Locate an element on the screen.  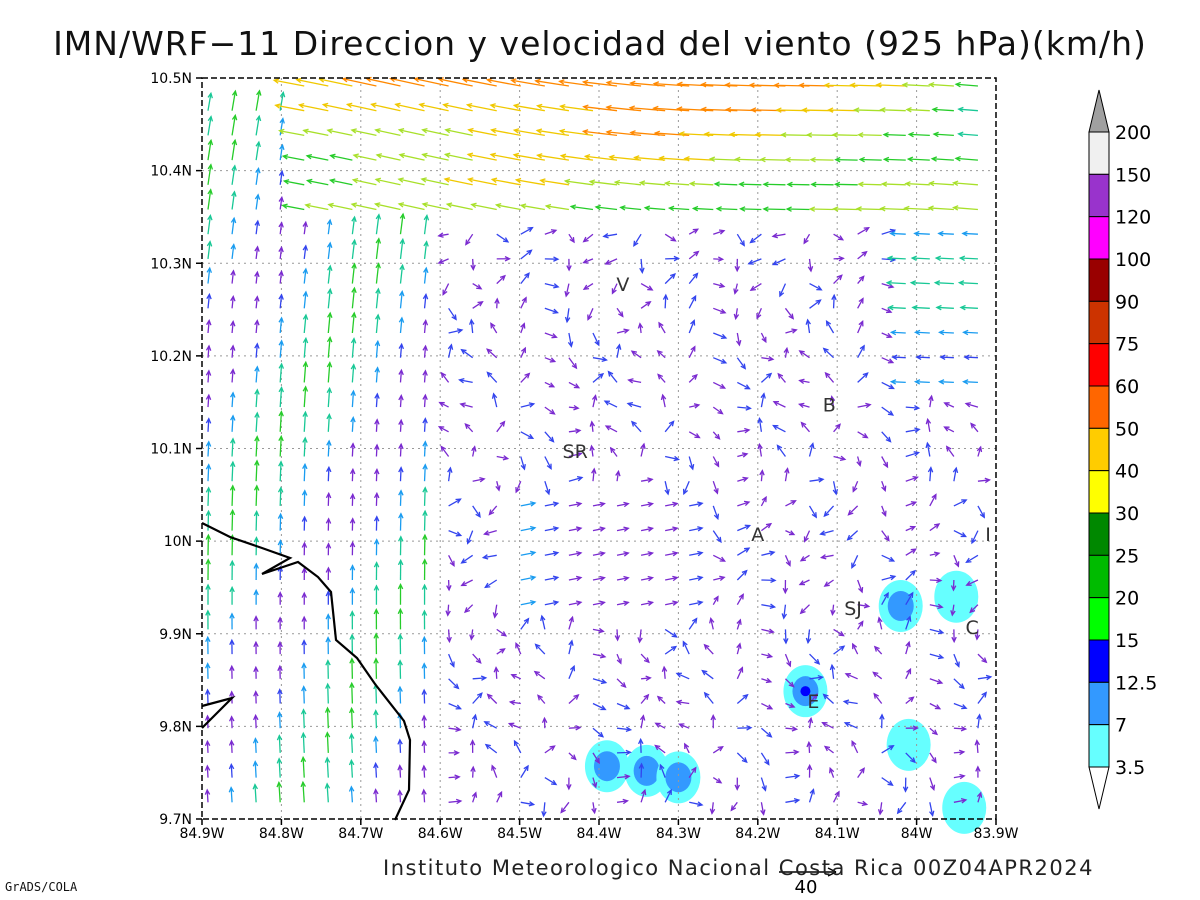
colorbar-top-triangle is located at coordinates (1099, 111).